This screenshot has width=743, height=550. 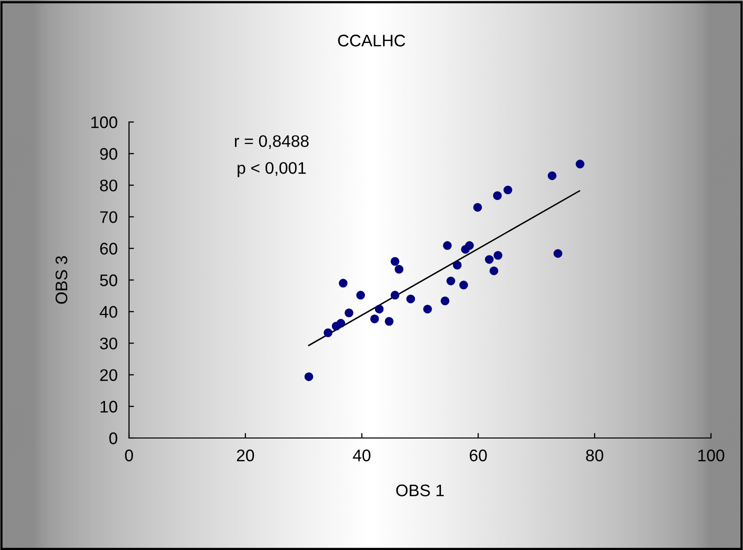 What do you see at coordinates (109, 344) in the screenshot?
I see `y-tick-label: 30` at bounding box center [109, 344].